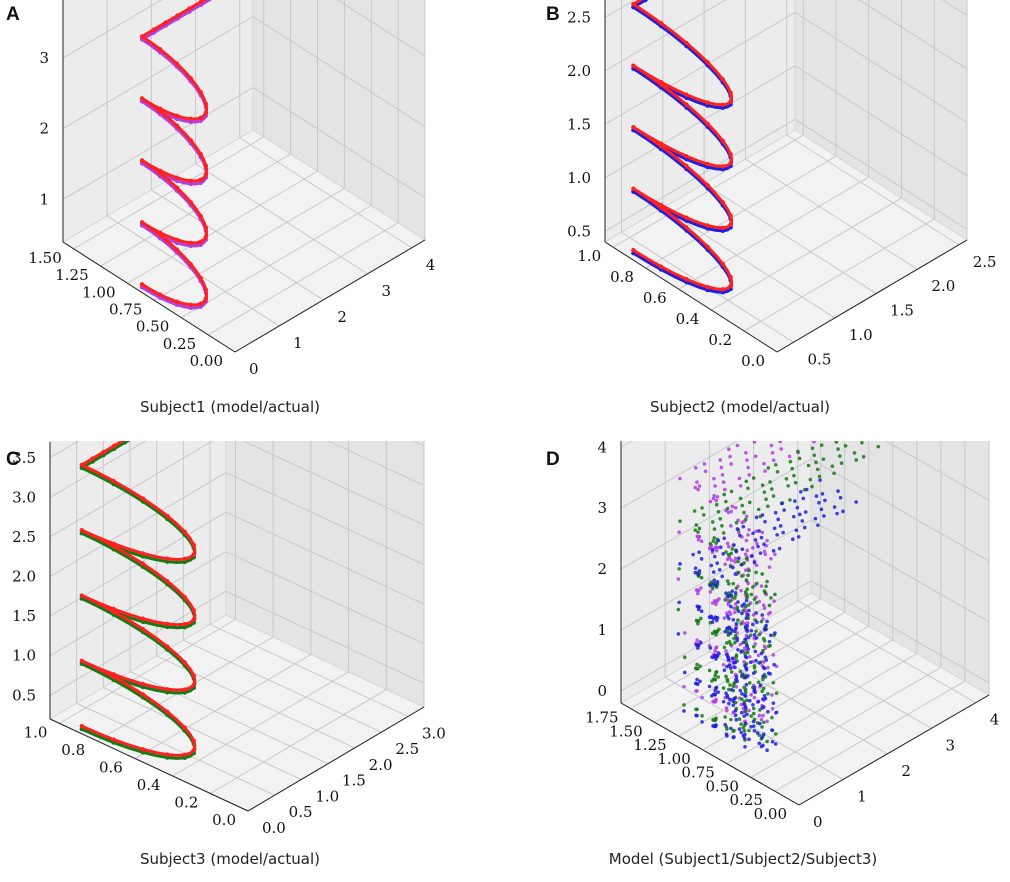 This screenshot has height=882, width=1010. I want to click on x-tick-label: 0, so click(254, 369).